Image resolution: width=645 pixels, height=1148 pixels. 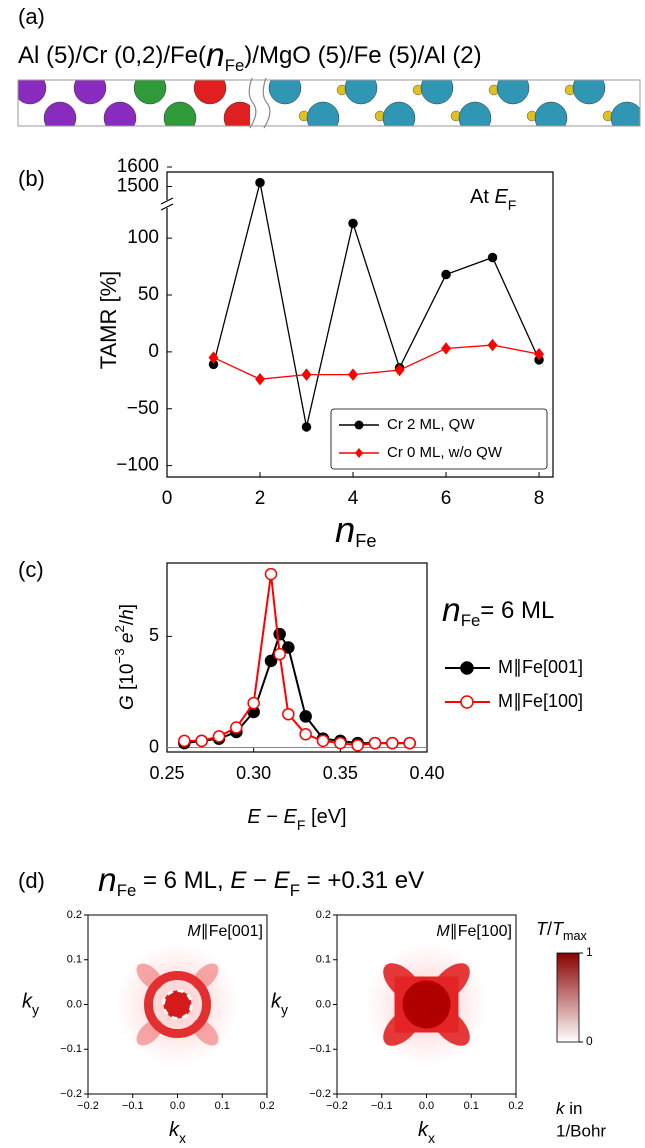 I want to click on colorbar-tick-label: 0, so click(x=589, y=1041).